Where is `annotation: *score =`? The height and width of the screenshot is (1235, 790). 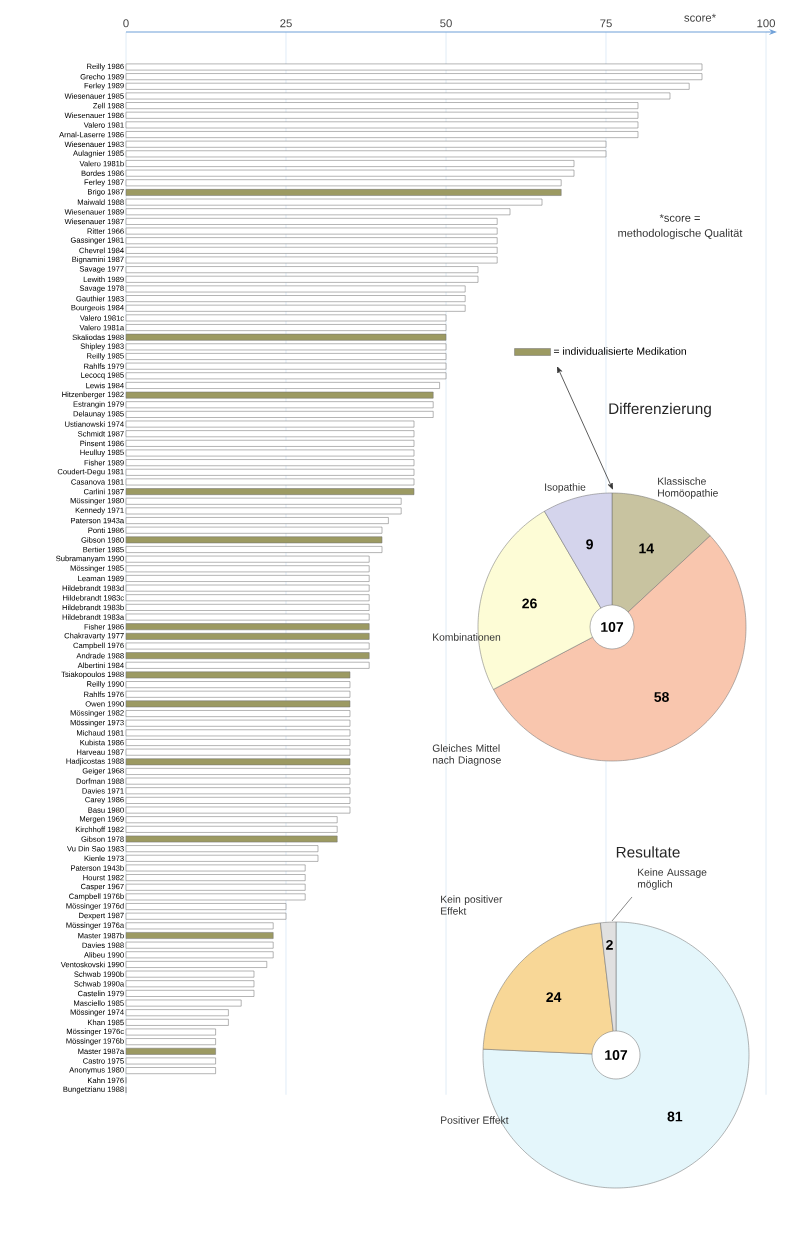 annotation: *score = is located at coordinates (679, 218).